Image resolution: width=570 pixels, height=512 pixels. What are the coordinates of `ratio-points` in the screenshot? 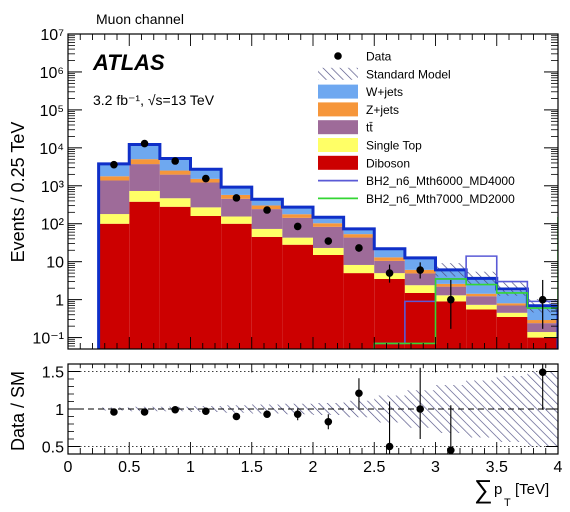 It's located at (328, 409).